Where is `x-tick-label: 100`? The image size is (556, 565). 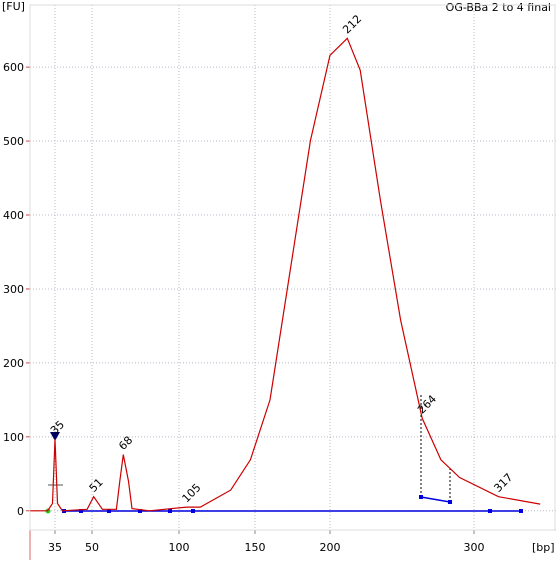
x-tick-label: 100 is located at coordinates (179, 547).